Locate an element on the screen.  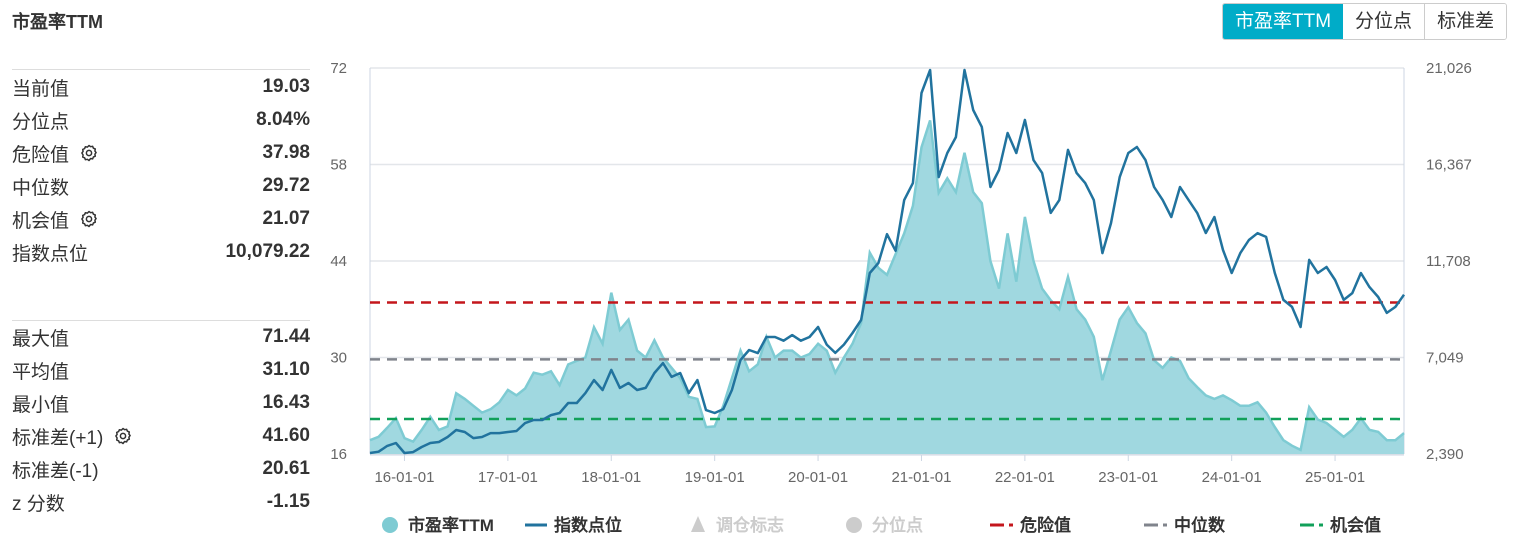
stat-label: 标准差(-1) is located at coordinates (55, 471).